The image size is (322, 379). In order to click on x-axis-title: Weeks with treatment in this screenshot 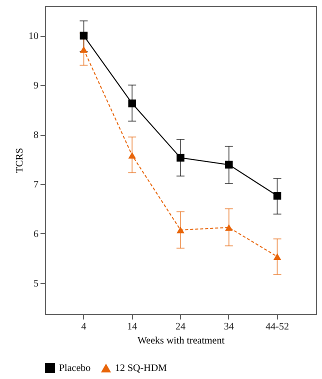, I will do `click(181, 341)`.